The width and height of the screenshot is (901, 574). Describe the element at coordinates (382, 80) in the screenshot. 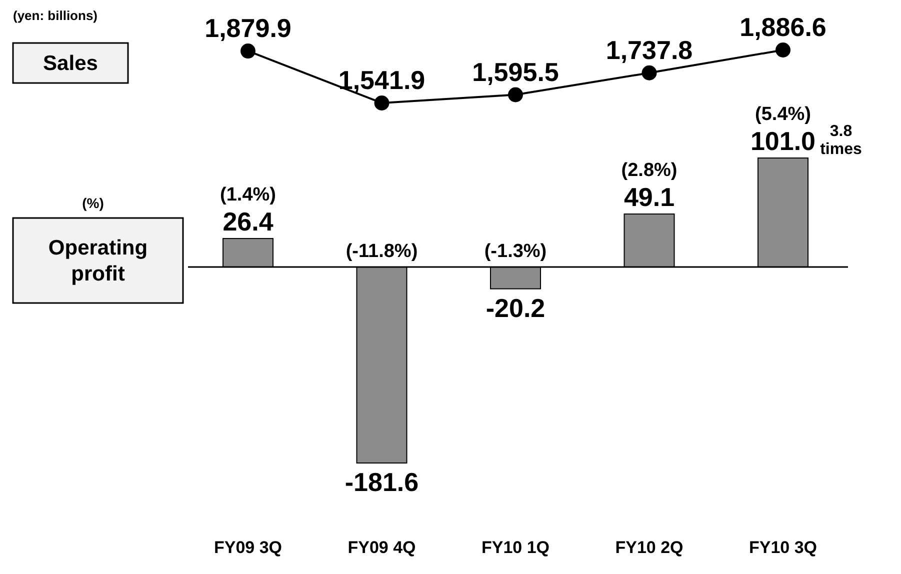

I see `data-label: 1,541.9` at that location.